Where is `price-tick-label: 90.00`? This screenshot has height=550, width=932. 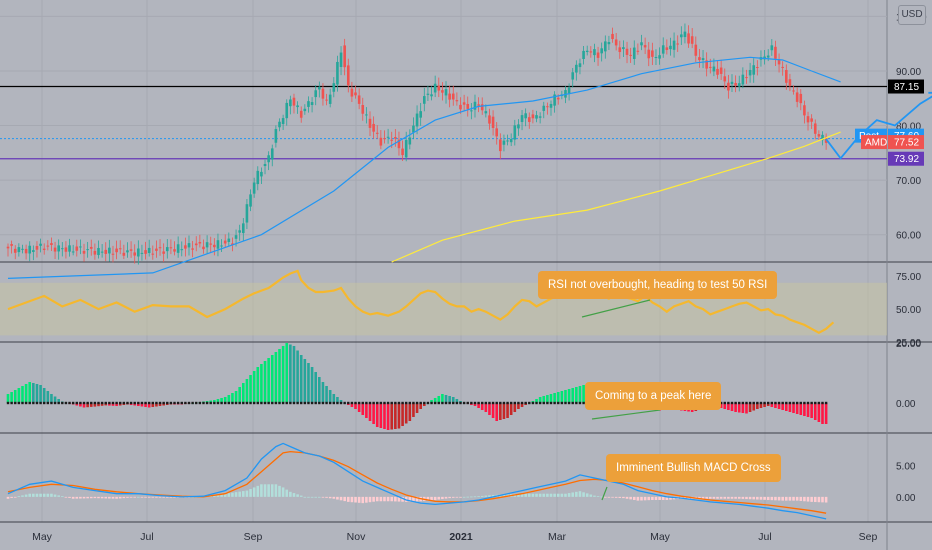
price-tick-label: 90.00 is located at coordinates (908, 72).